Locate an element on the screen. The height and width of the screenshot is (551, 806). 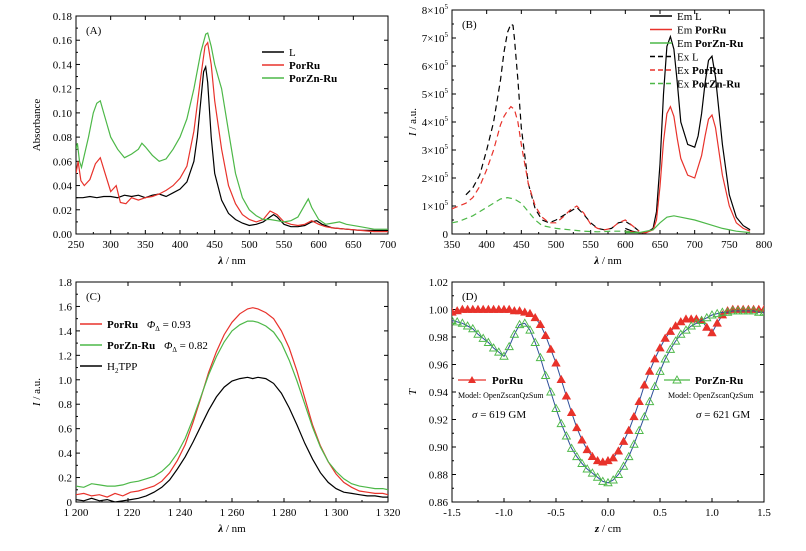
legend-label: Ex L is located at coordinates (688, 58).